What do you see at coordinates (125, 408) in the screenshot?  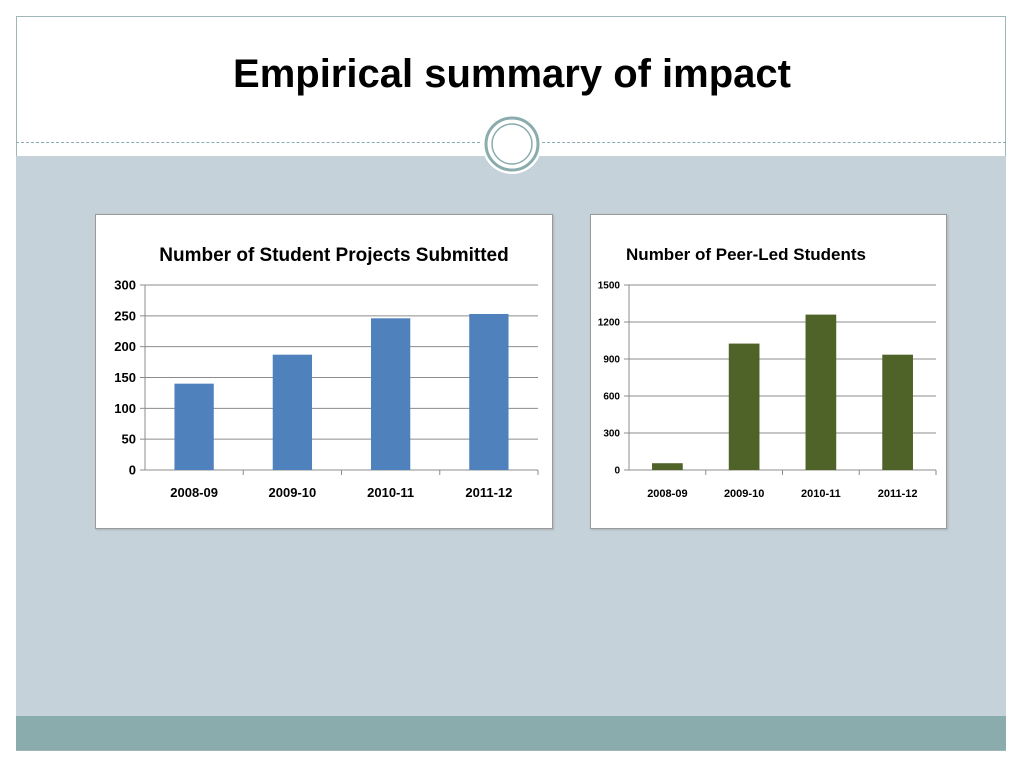 I see `y-tick-label: 100` at bounding box center [125, 408].